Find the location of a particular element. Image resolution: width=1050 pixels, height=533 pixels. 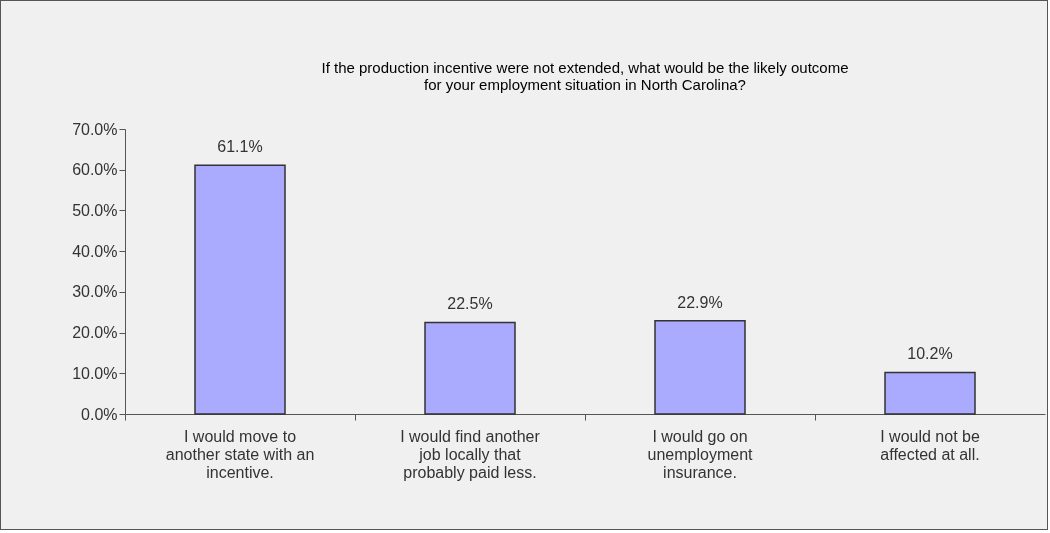

y-tick-label: 0.0% is located at coordinates (99, 414).